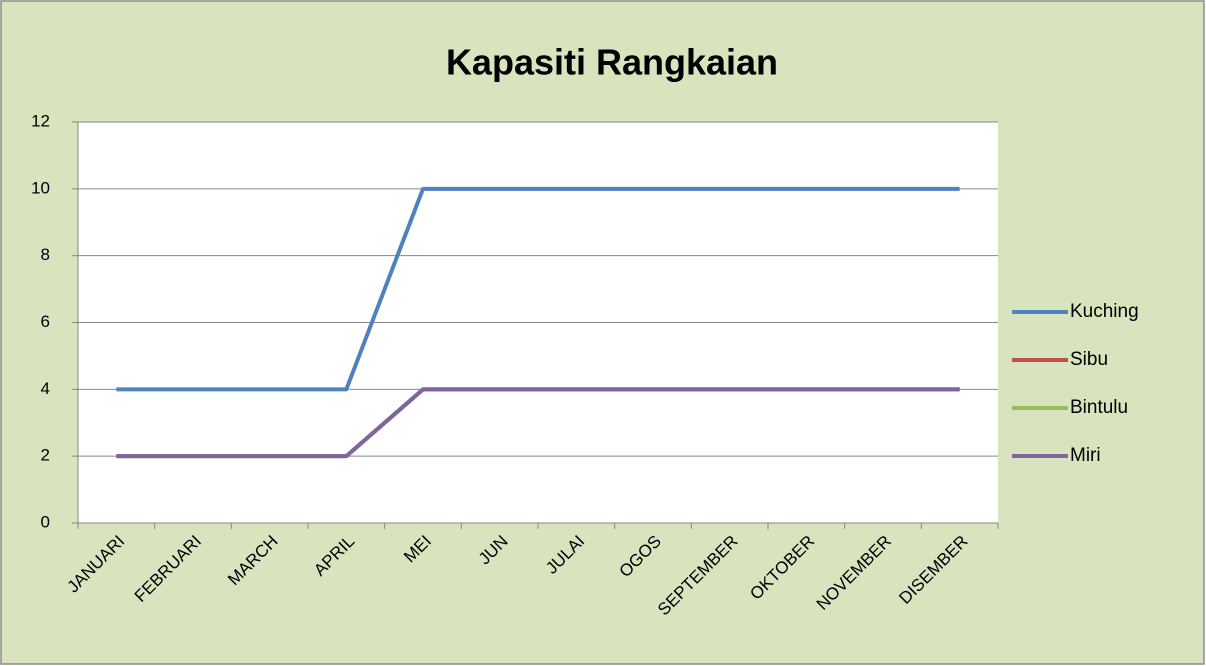 This screenshot has height=666, width=1206. What do you see at coordinates (1099, 407) in the screenshot?
I see `legend-label: Bintulu` at bounding box center [1099, 407].